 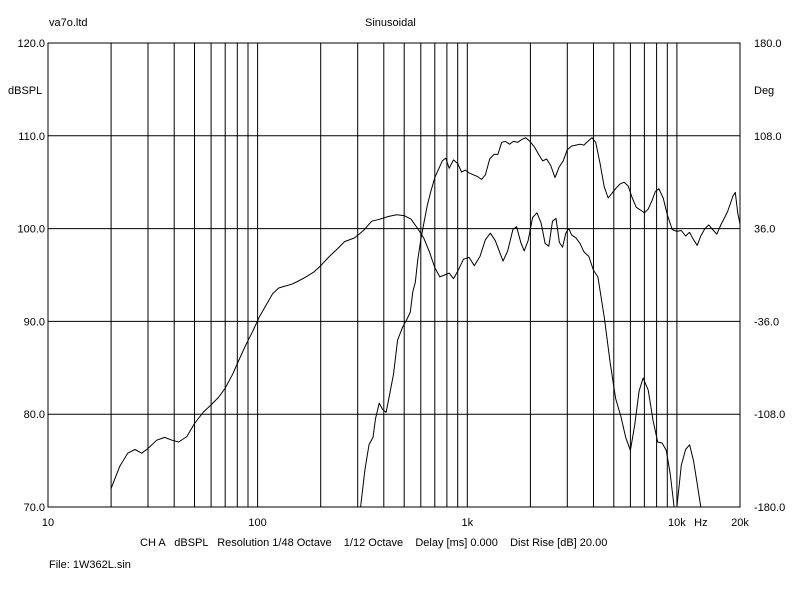 What do you see at coordinates (31, 44) in the screenshot?
I see `y-left-tick-label: 120.0` at bounding box center [31, 44].